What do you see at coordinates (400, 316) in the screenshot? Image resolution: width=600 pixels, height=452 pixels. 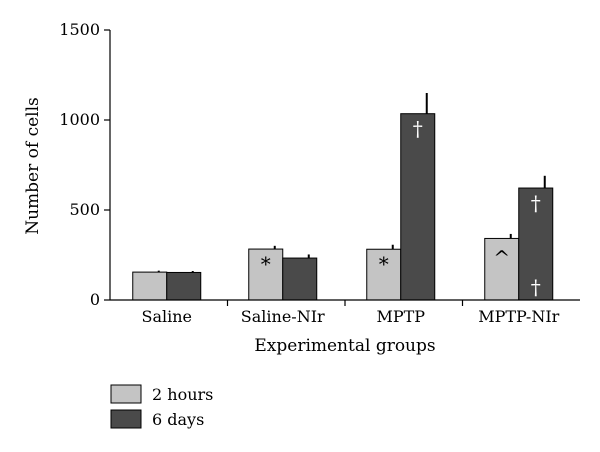 I see `x-tick-label: MPTP` at bounding box center [400, 316].